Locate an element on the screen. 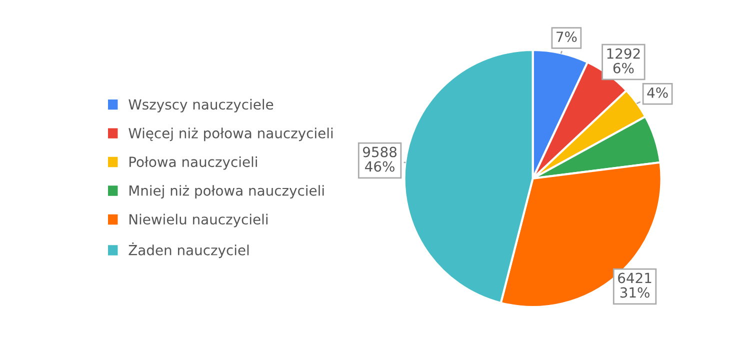  data-label: 4% is located at coordinates (657, 92).